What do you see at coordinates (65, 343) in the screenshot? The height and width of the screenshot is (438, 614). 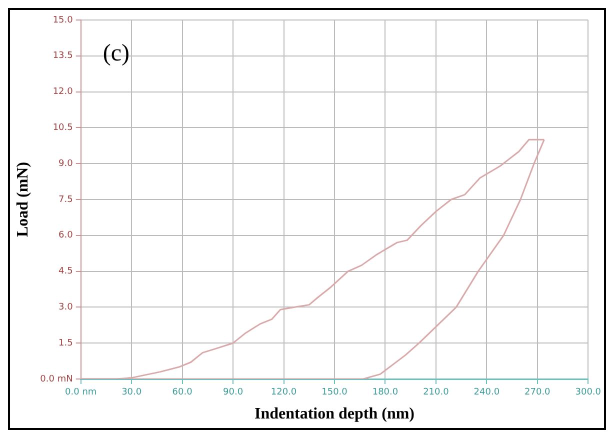 I see `y-tick-label: 1.5` at bounding box center [65, 343].